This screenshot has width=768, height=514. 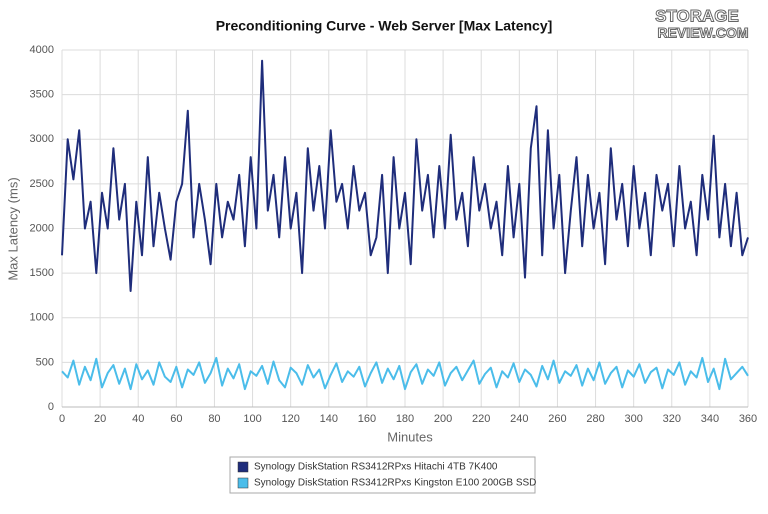 What do you see at coordinates (405, 373) in the screenshot?
I see `series-line` at bounding box center [405, 373].